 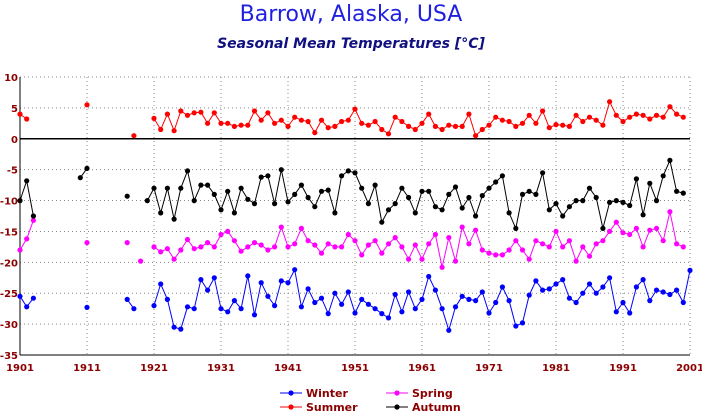 I want to click on series-line-summer, so click(x=418, y=118).